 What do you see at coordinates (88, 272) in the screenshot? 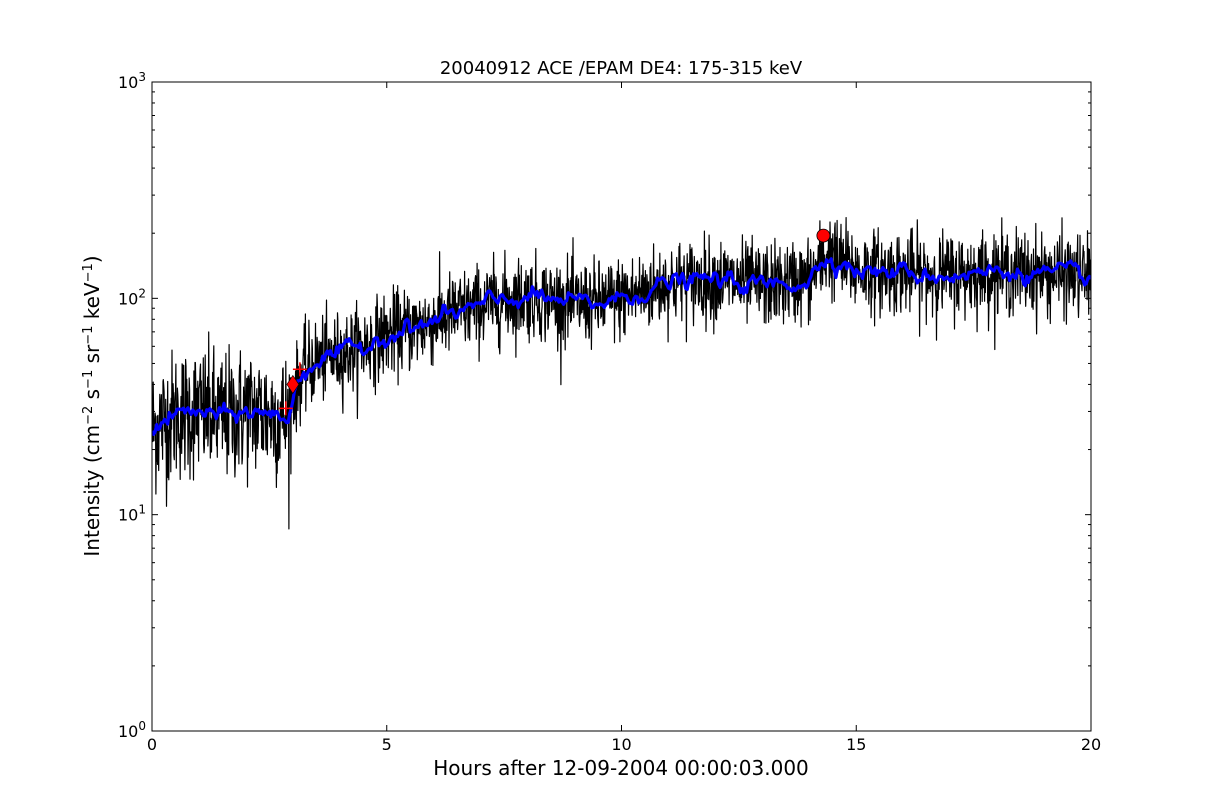
I see `y-label-sup-kev: −1` at bounding box center [88, 272].